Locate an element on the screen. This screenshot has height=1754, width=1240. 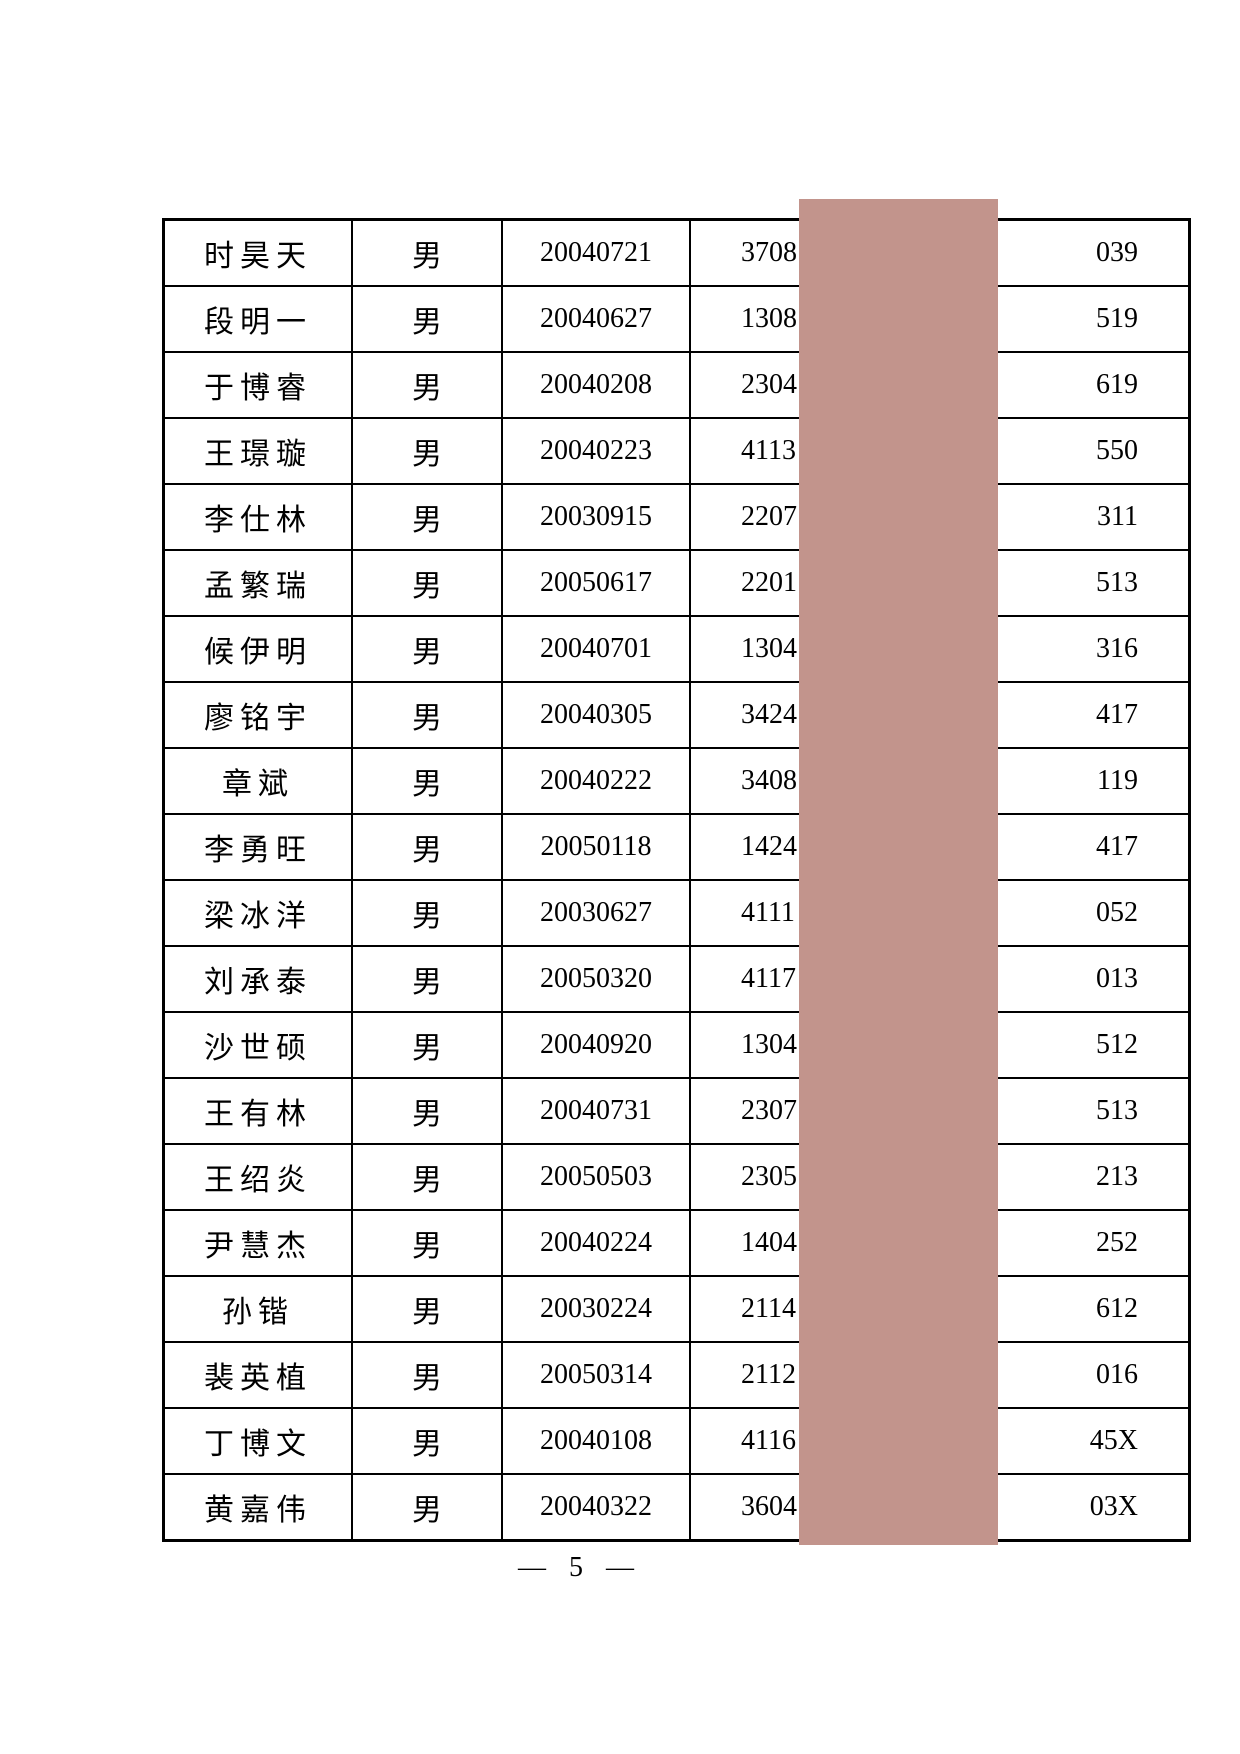
table-row: 孙锴男 20030224 2114 612 is located at coordinates (676, 1309).